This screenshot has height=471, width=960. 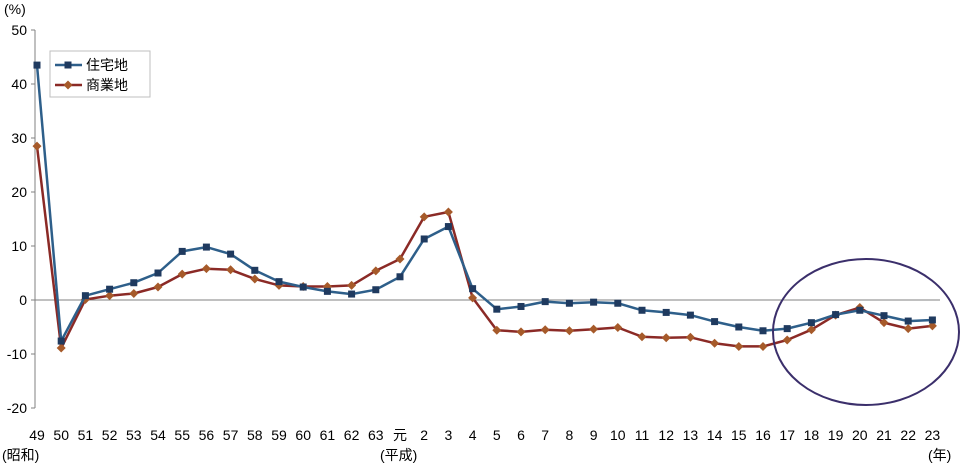 I want to click on legend-label-commercial: 商業地, so click(x=107, y=85).